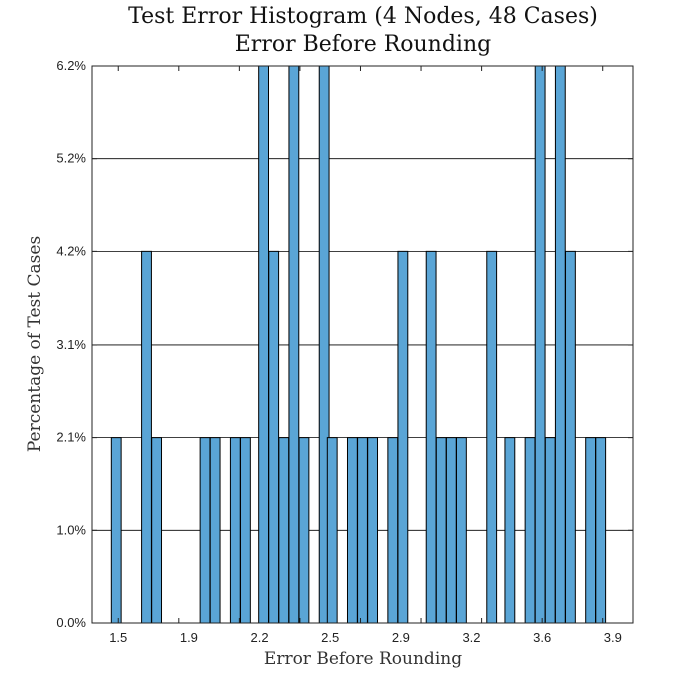 The image size is (700, 700). I want to click on y-axis-label: Percentage of Test Cases, so click(35, 344).